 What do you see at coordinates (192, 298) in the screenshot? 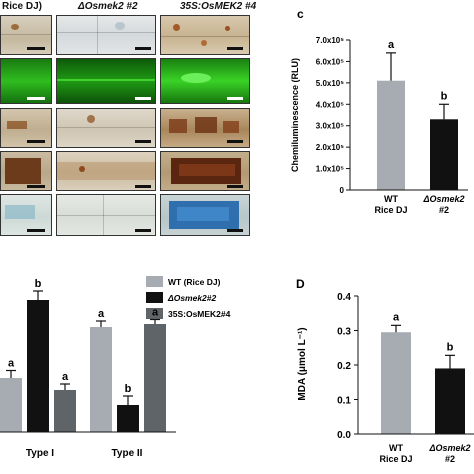
I see `legend-label-osmek2: ΔOsmek2#2` at bounding box center [192, 298].